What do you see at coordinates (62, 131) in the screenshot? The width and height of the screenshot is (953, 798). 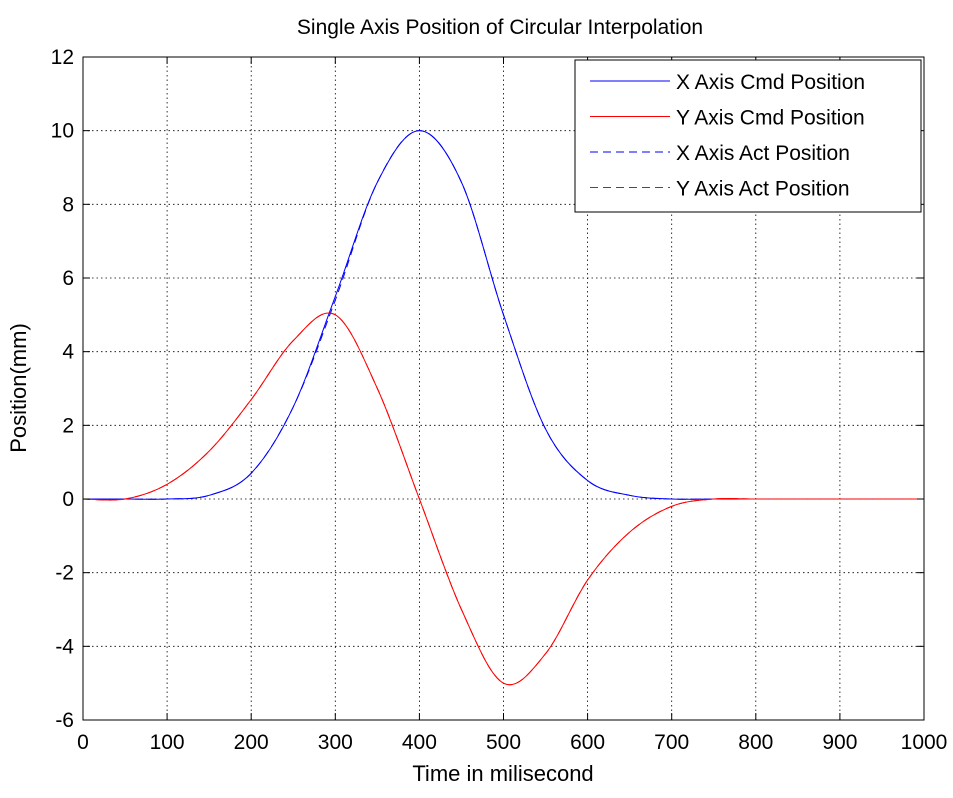 I see `y-tick-label: 10` at bounding box center [62, 131].